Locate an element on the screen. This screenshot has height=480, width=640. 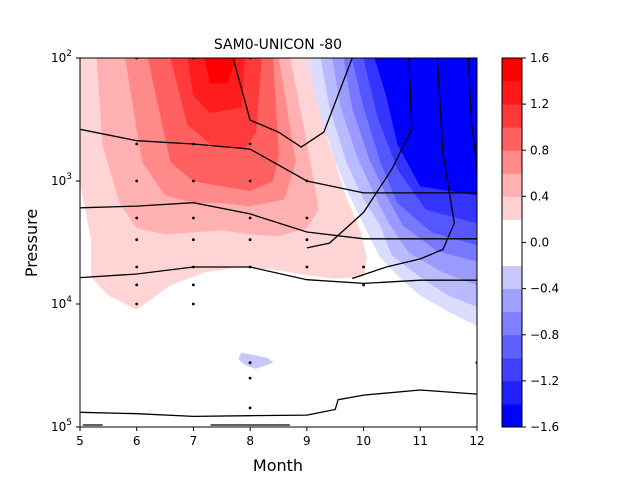
x-tick-label: 5 is located at coordinates (80, 441).